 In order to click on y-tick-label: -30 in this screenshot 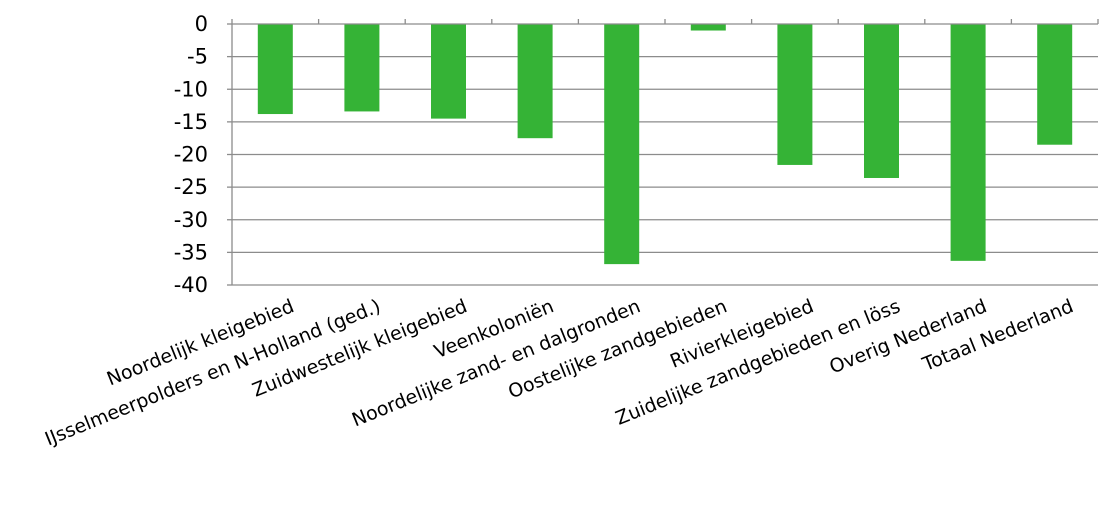, I will do `click(191, 220)`.